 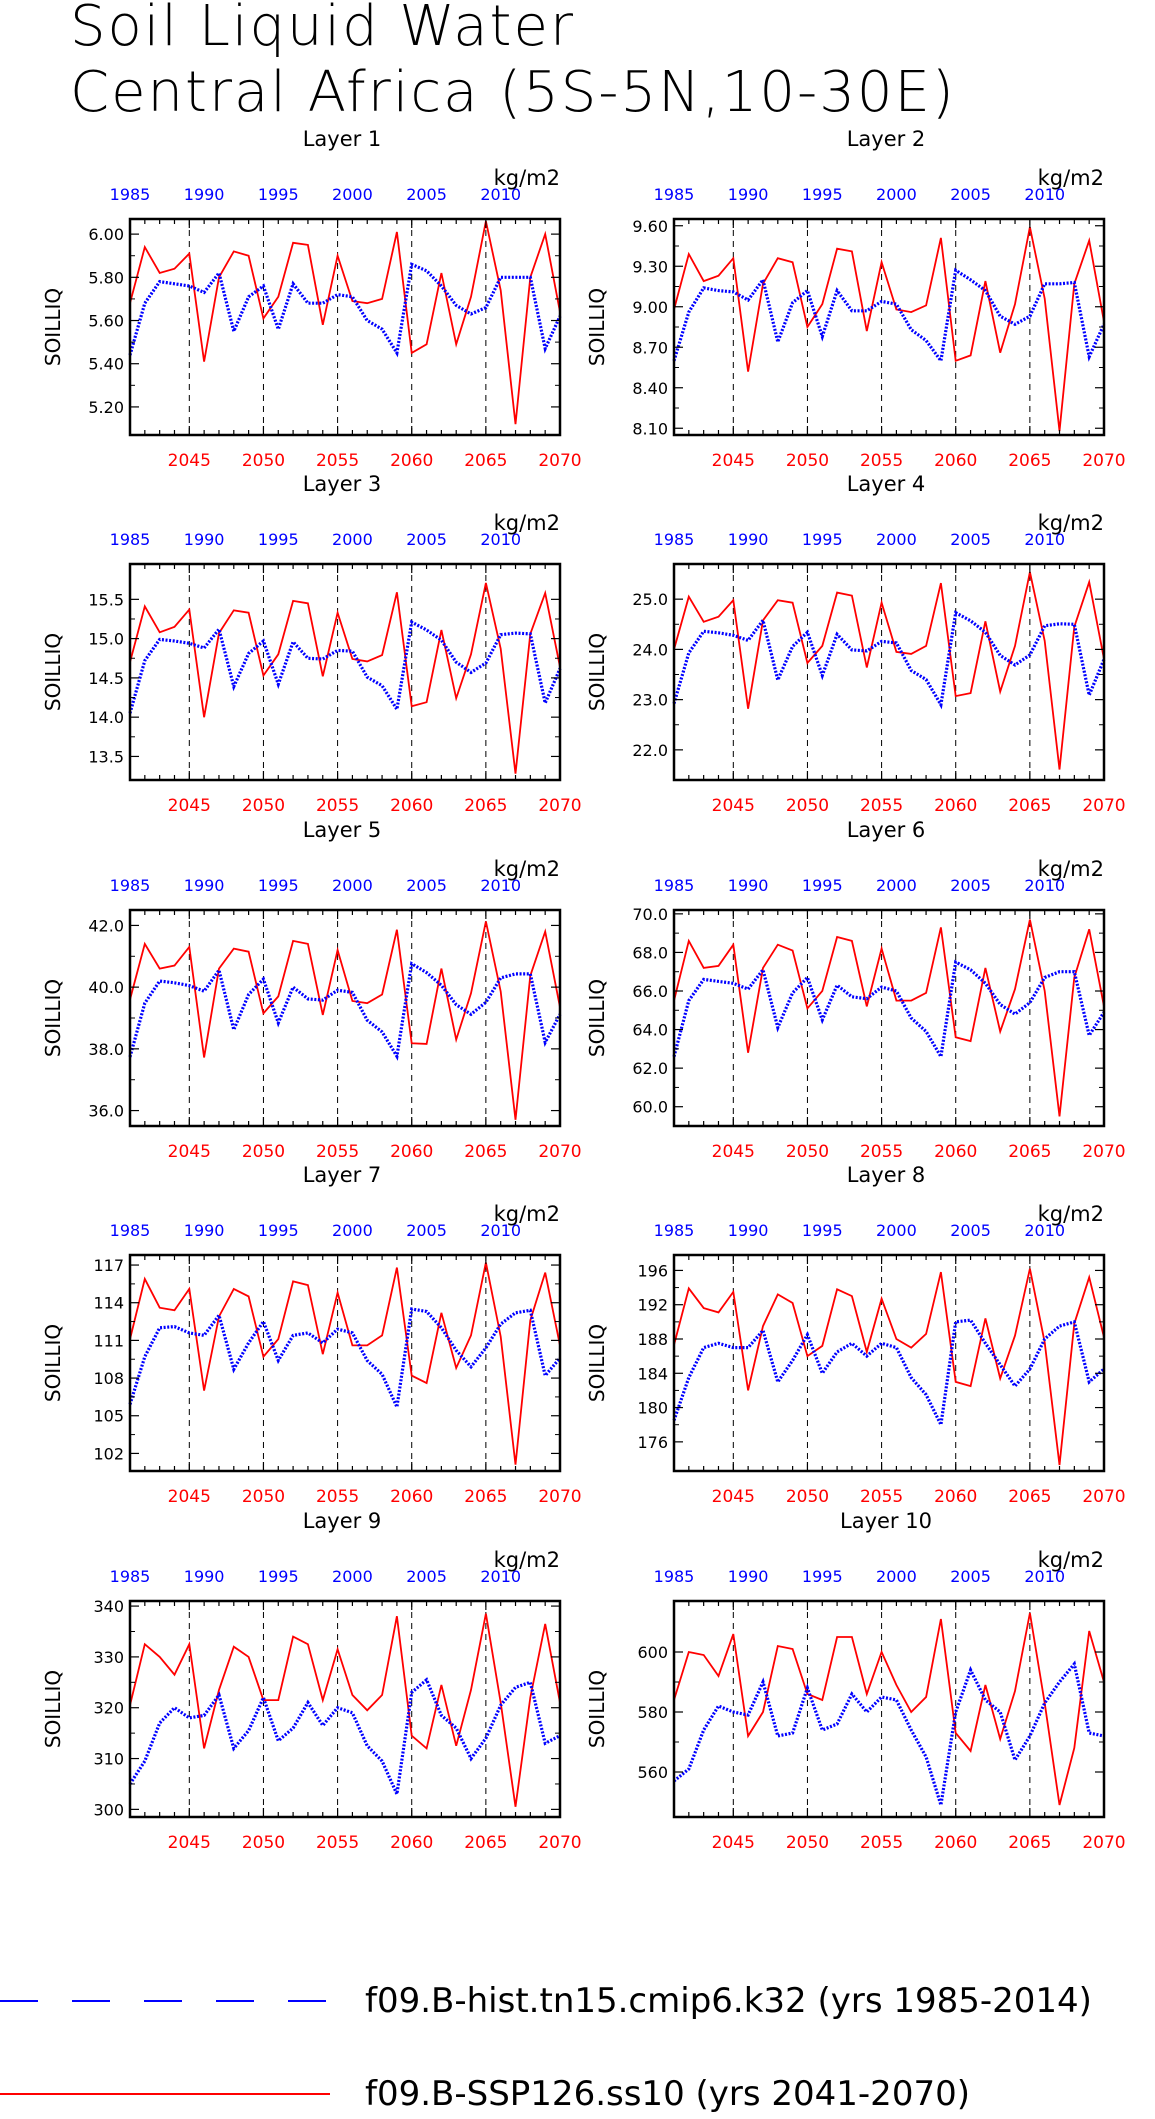 What do you see at coordinates (106, 321) in the screenshot?
I see `y-tick-label: 5.60` at bounding box center [106, 321].